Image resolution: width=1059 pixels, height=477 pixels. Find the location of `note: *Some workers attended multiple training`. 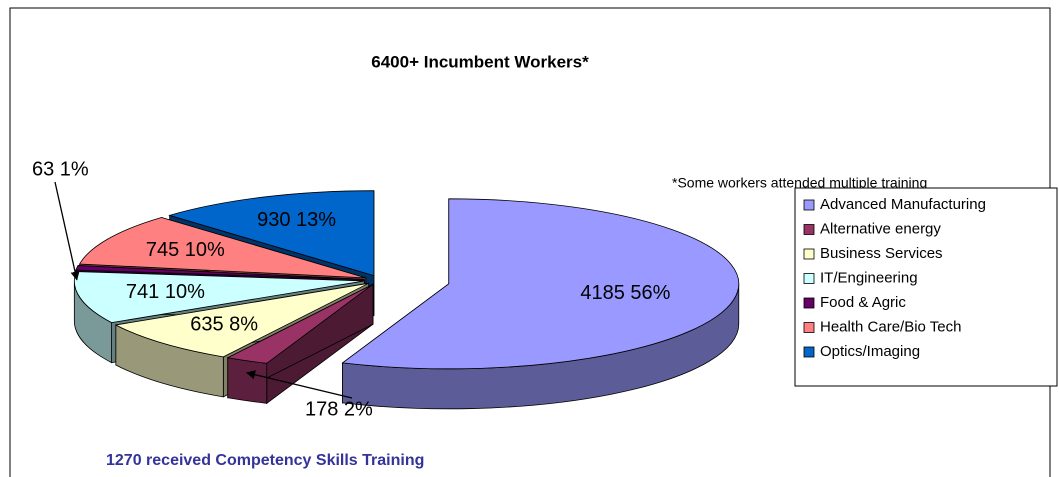

note: *Some workers attended multiple training is located at coordinates (799, 183).